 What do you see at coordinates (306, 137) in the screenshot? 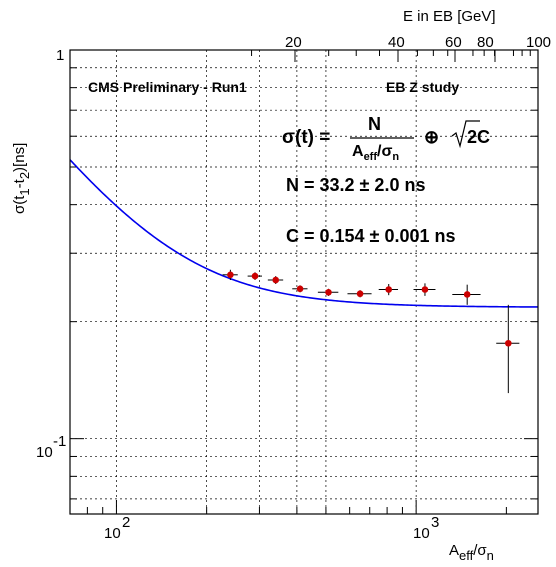
I see `formula-lhs: σ(t) =` at bounding box center [306, 137].